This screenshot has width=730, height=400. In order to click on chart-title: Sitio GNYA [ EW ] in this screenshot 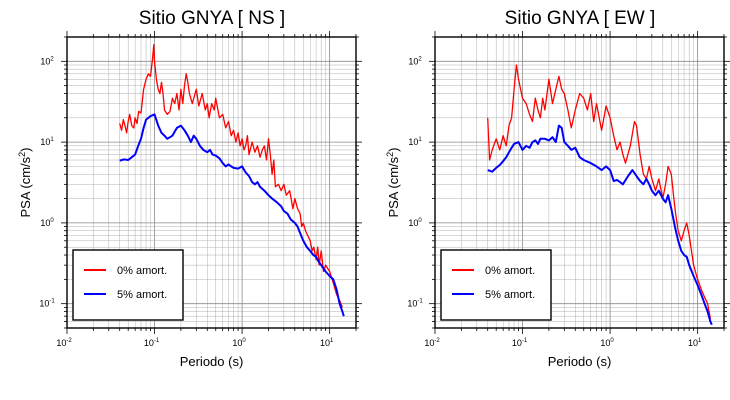, I will do `click(580, 18)`.